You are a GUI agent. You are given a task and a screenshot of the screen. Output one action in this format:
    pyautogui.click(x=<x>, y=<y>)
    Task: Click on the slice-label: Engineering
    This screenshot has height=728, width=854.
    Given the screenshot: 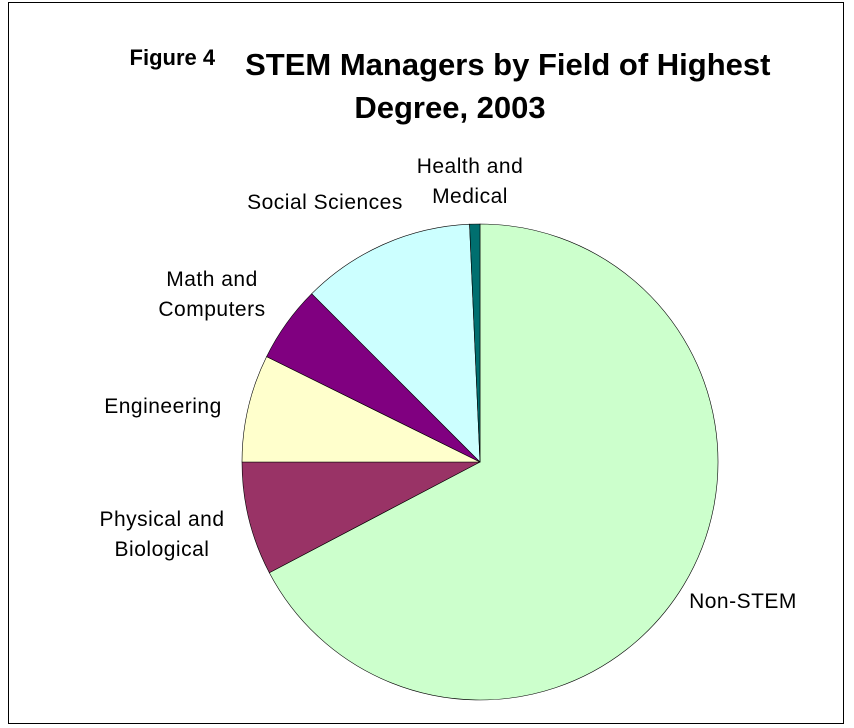 What is the action you would take?
    pyautogui.click(x=163, y=406)
    